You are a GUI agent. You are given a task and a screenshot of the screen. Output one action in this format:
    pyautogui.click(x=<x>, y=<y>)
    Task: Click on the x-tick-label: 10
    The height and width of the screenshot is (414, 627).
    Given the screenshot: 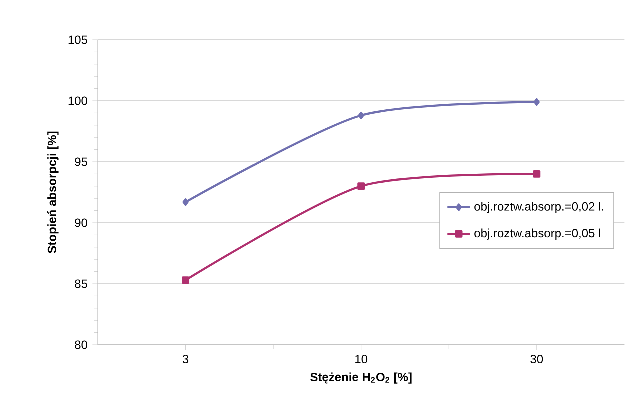 What is the action you would take?
    pyautogui.click(x=362, y=359)
    